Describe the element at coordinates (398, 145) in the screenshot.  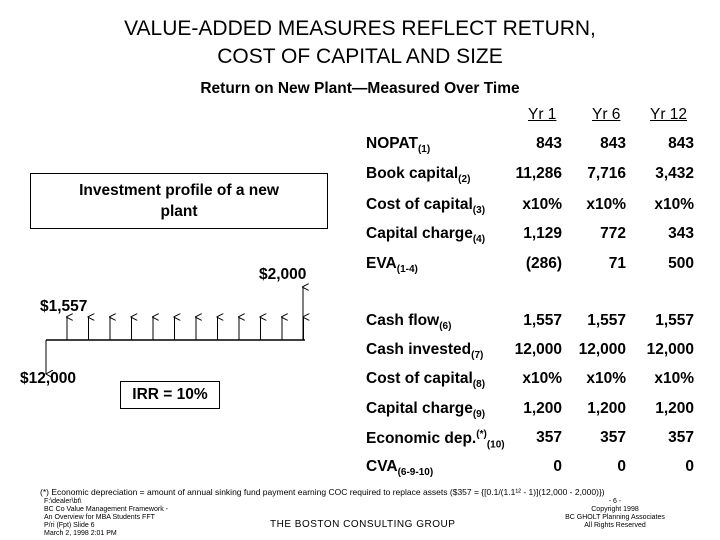
I see `row-label-nopat: NOPAT(1)` at that location.